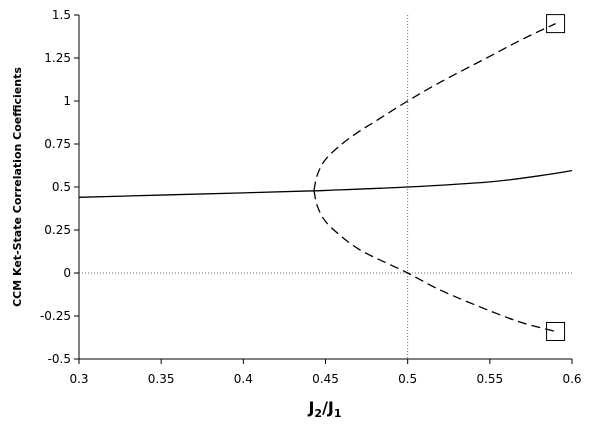 Image resolution: width=599 pixels, height=426 pixels. What do you see at coordinates (407, 379) in the screenshot?
I see `x-tick-label: 0.5` at bounding box center [407, 379].